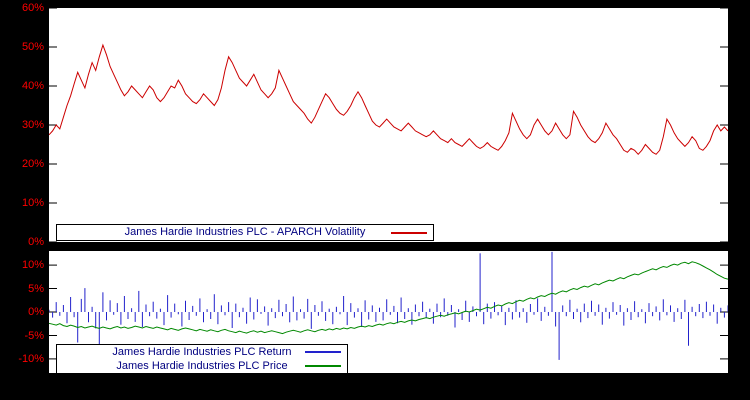 Image resolution: width=750 pixels, height=400 pixels. Describe the element at coordinates (32, 86) in the screenshot. I see `y-tick-label: 40%` at that location.